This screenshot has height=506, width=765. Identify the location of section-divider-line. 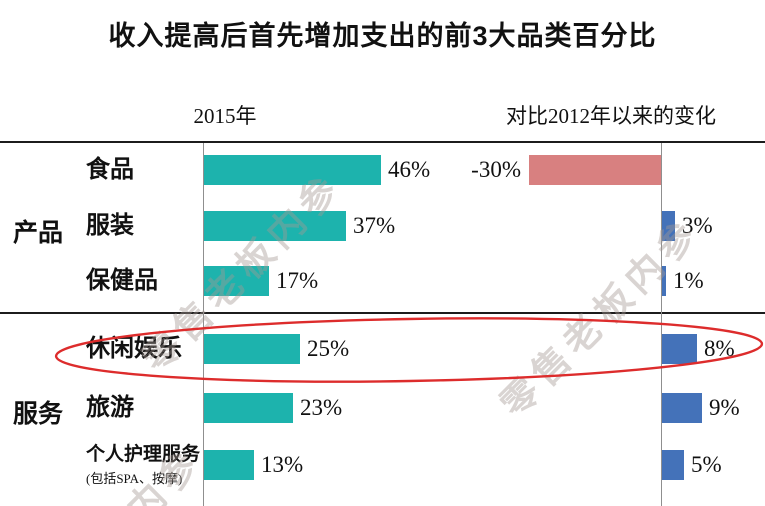
(382, 313).